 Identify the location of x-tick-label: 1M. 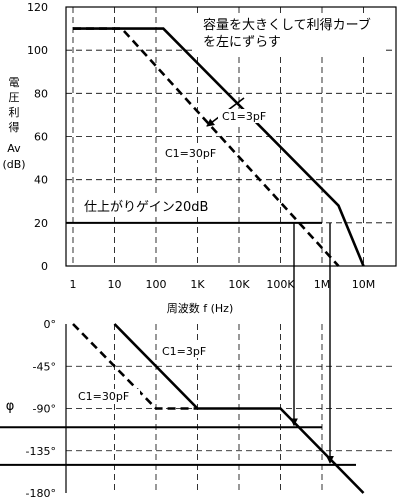
(322, 284).